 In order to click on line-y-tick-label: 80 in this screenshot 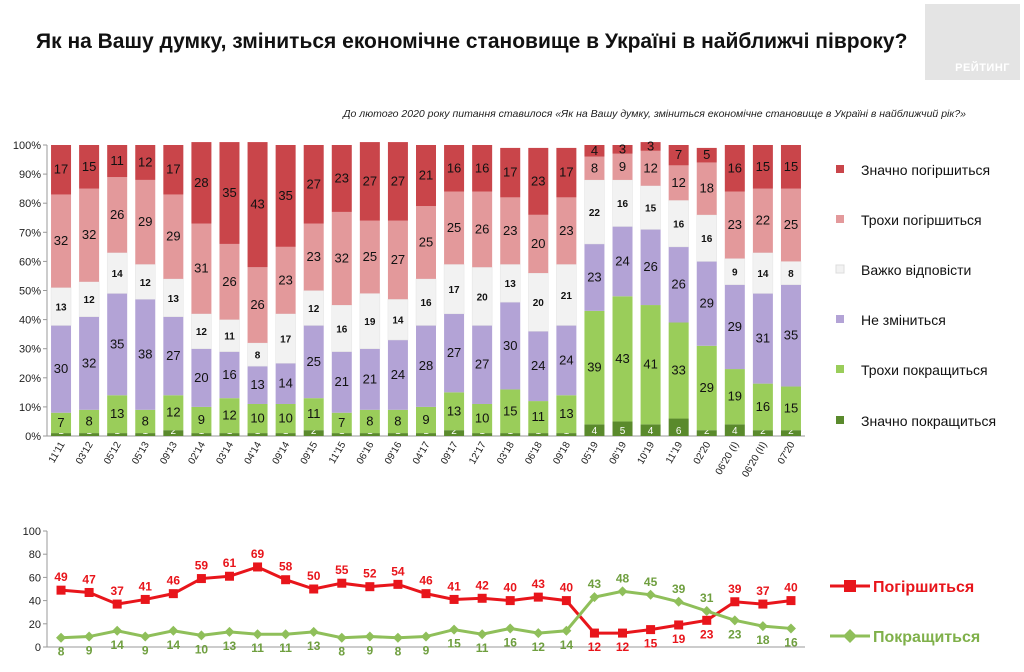, I will do `click(35, 555)`.